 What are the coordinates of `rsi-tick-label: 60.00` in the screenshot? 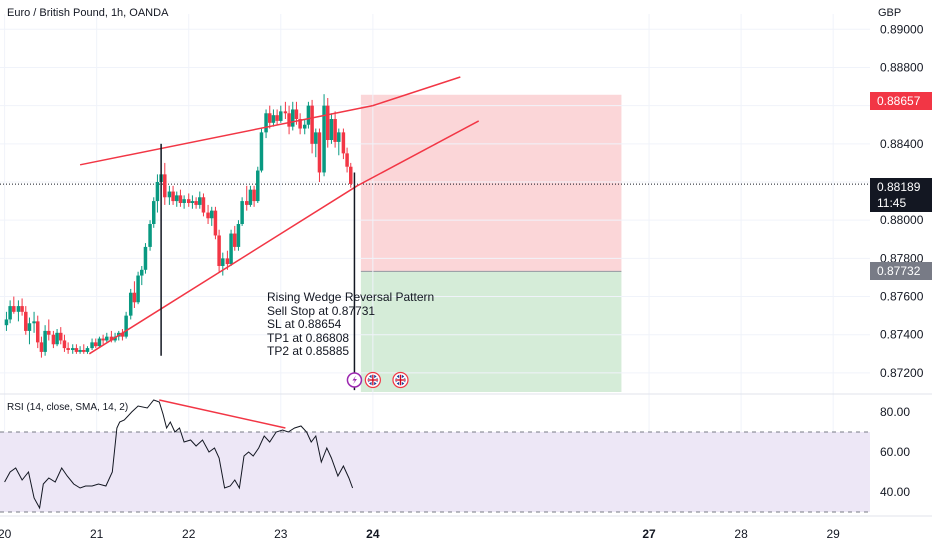 It's located at (895, 452).